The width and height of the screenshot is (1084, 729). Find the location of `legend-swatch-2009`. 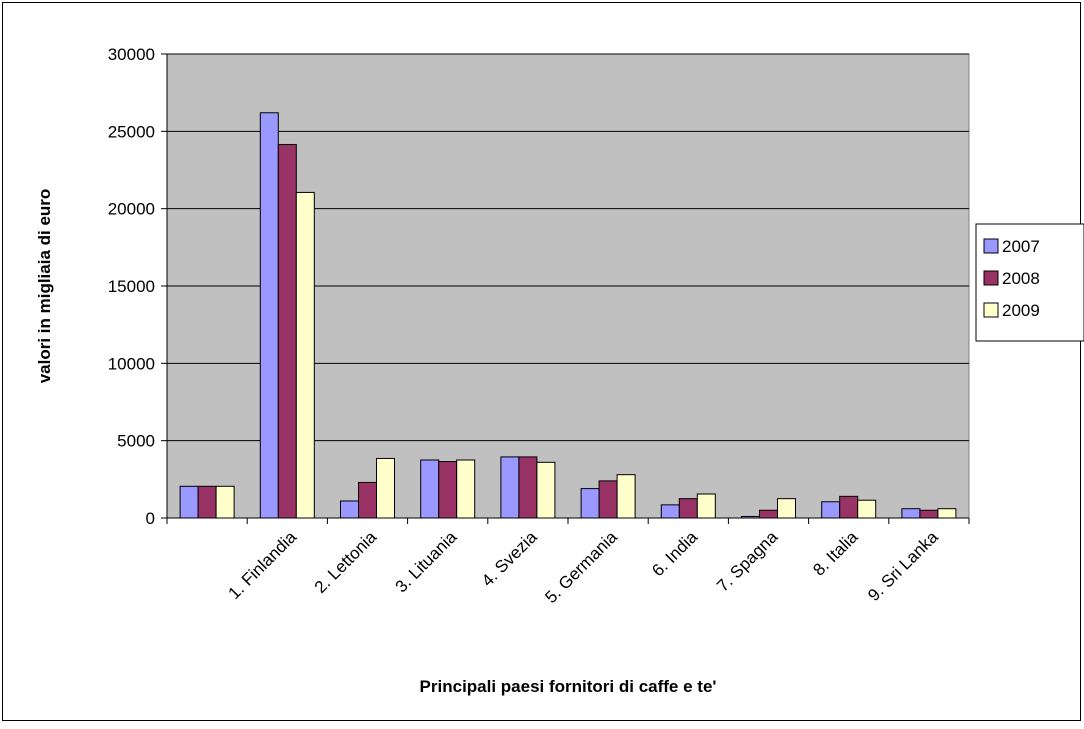

legend-swatch-2009 is located at coordinates (991, 310).